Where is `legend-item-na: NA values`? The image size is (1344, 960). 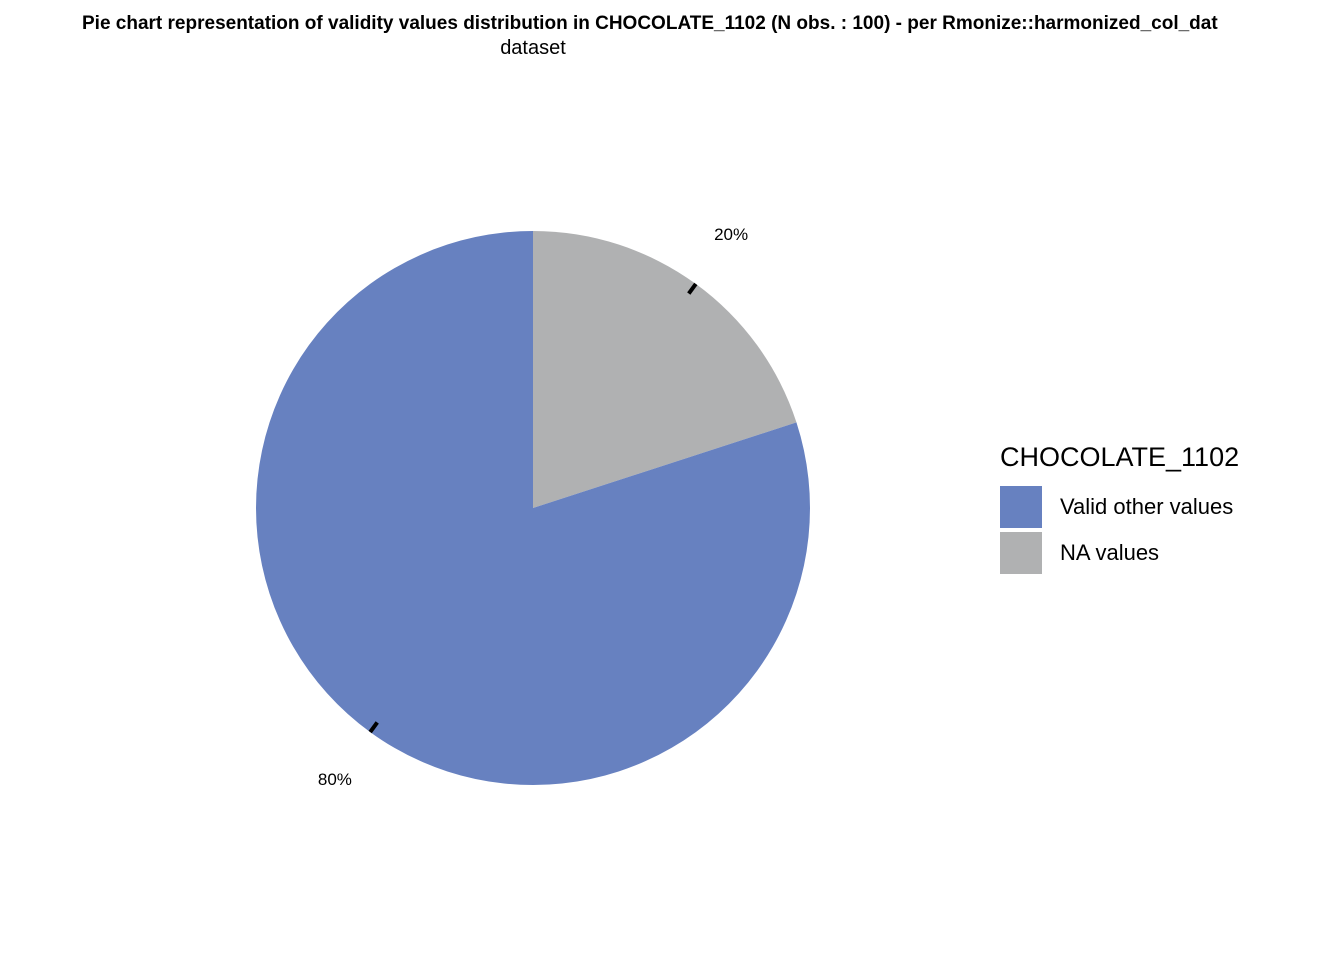 legend-item-na: NA values is located at coordinates (1119, 553).